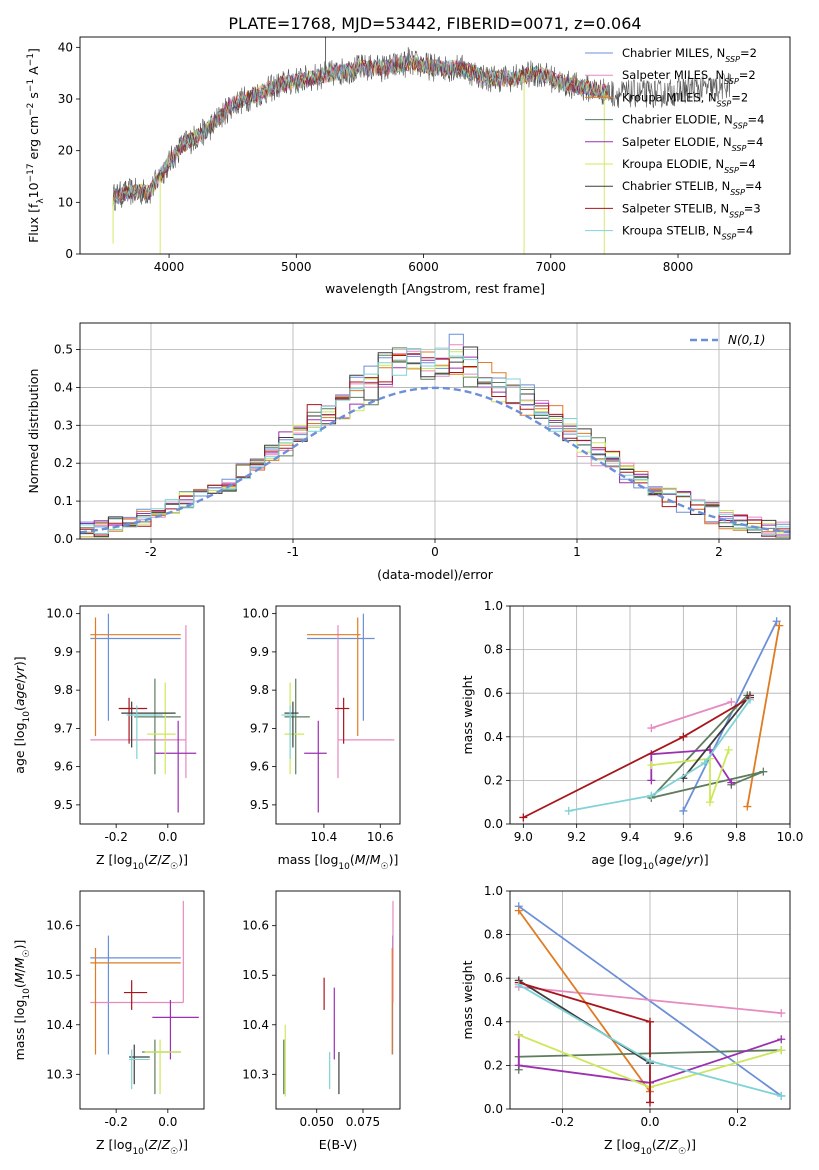 This screenshot has width=819, height=1170. I want to click on label-part: Flux [f, so click(33, 223).